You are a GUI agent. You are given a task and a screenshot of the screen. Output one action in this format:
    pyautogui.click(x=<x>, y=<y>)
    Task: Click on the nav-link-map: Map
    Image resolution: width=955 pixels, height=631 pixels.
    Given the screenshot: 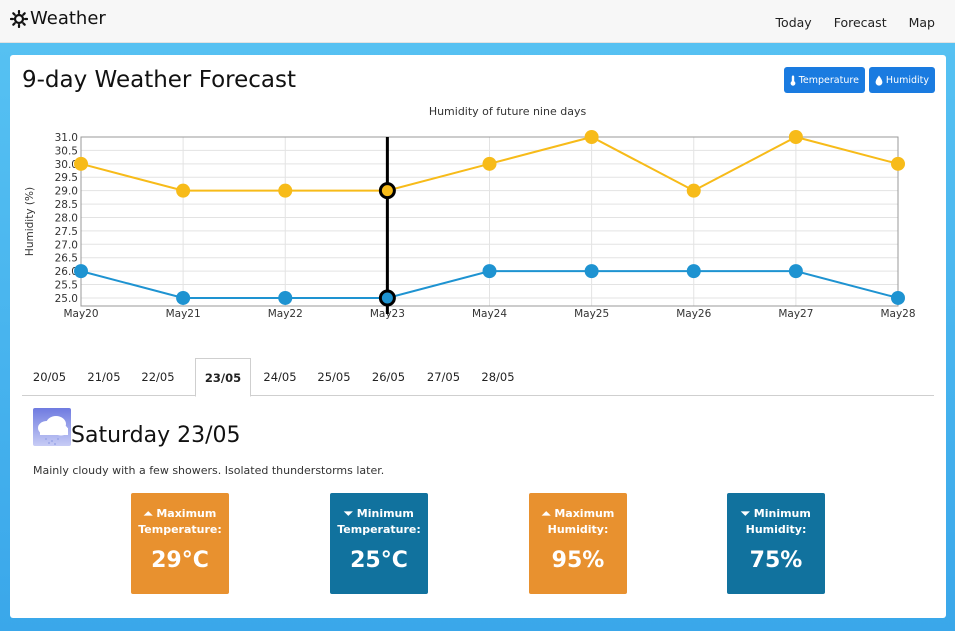 What is the action you would take?
    pyautogui.click(x=921, y=22)
    